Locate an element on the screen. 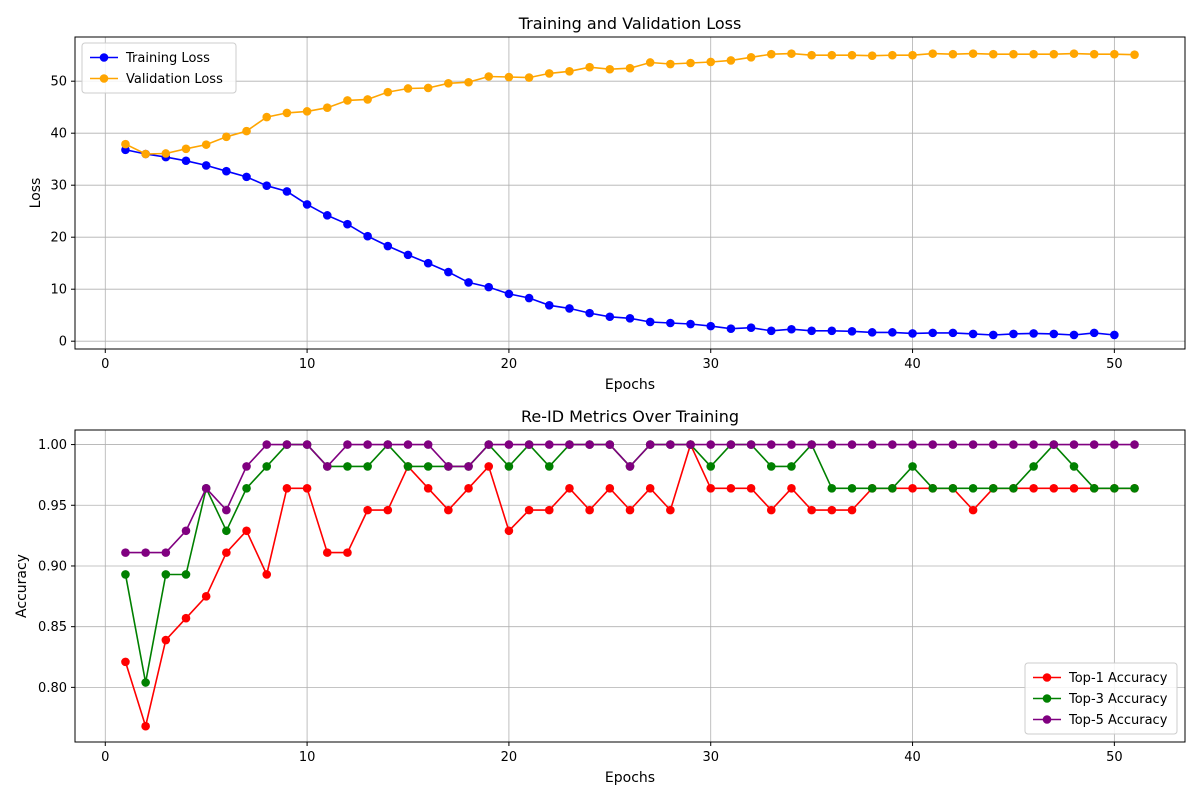 The image size is (1200, 804). x-tick-label: 20 is located at coordinates (509, 757).